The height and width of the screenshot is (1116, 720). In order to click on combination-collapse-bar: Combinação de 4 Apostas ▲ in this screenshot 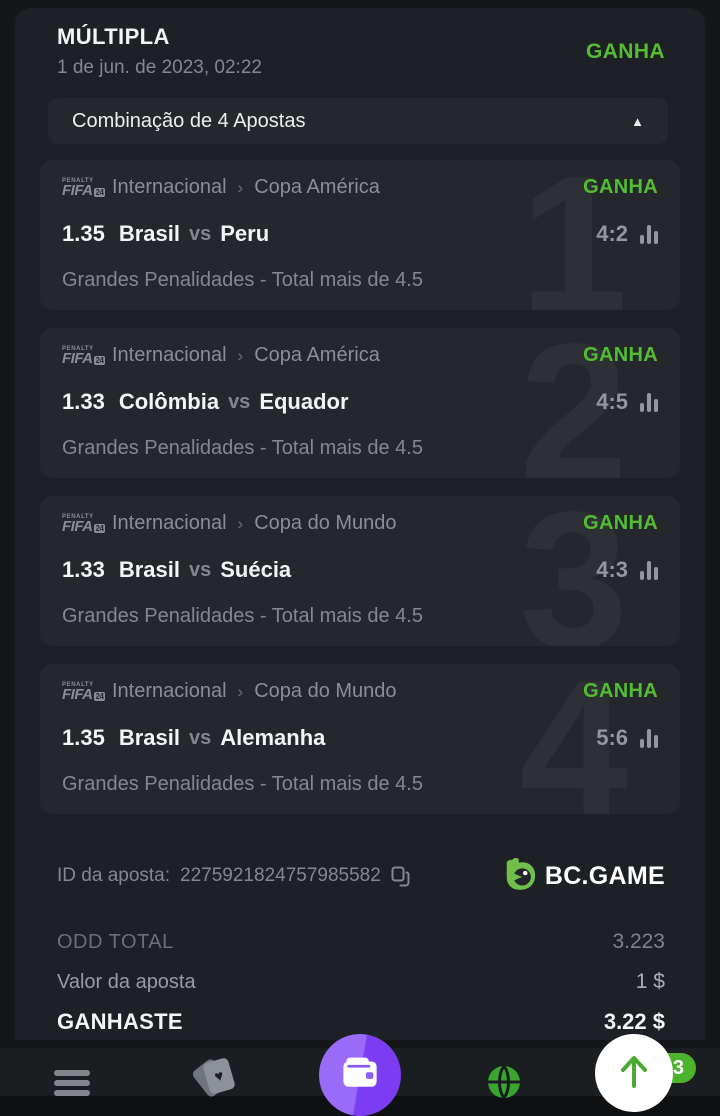, I will do `click(358, 121)`.